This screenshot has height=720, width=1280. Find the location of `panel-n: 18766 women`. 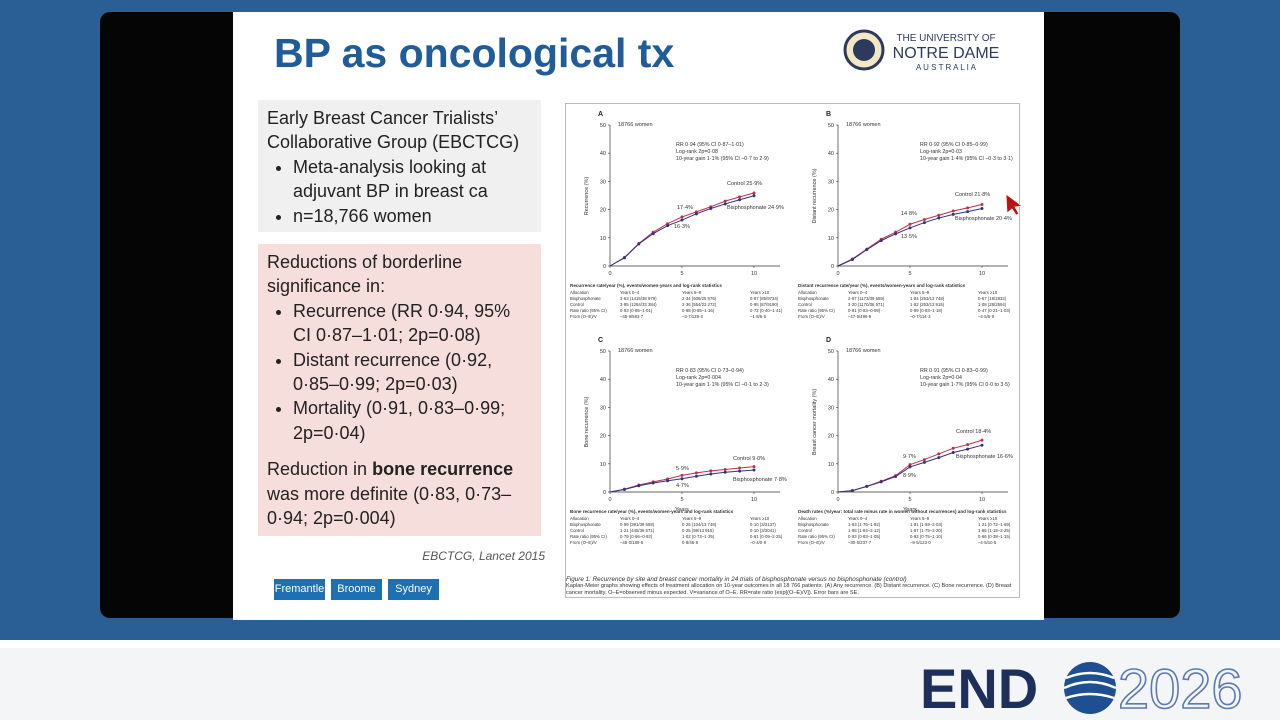

panel-n: 18766 women is located at coordinates (863, 125).